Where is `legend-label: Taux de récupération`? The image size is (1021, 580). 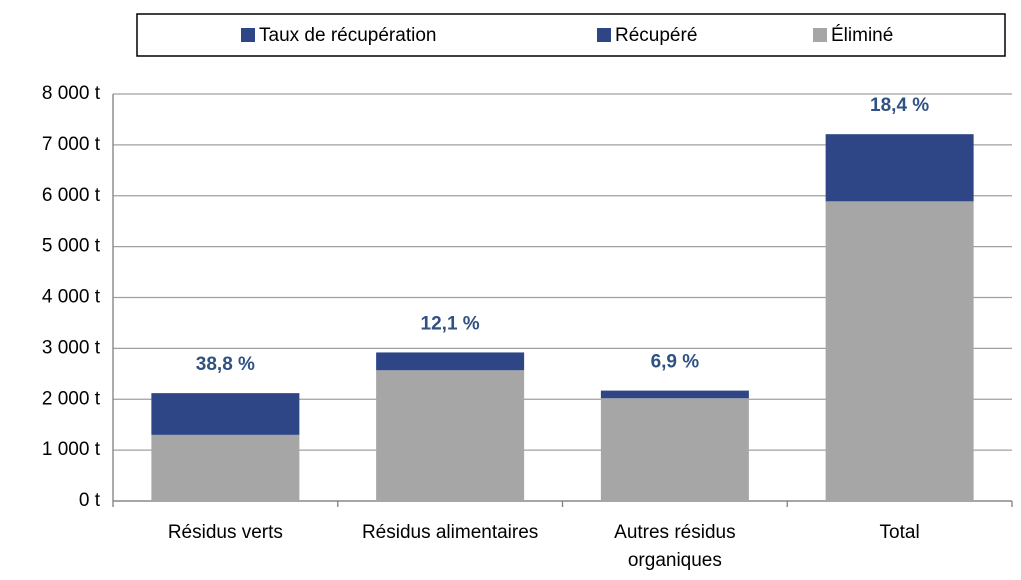 legend-label: Taux de récupération is located at coordinates (347, 35).